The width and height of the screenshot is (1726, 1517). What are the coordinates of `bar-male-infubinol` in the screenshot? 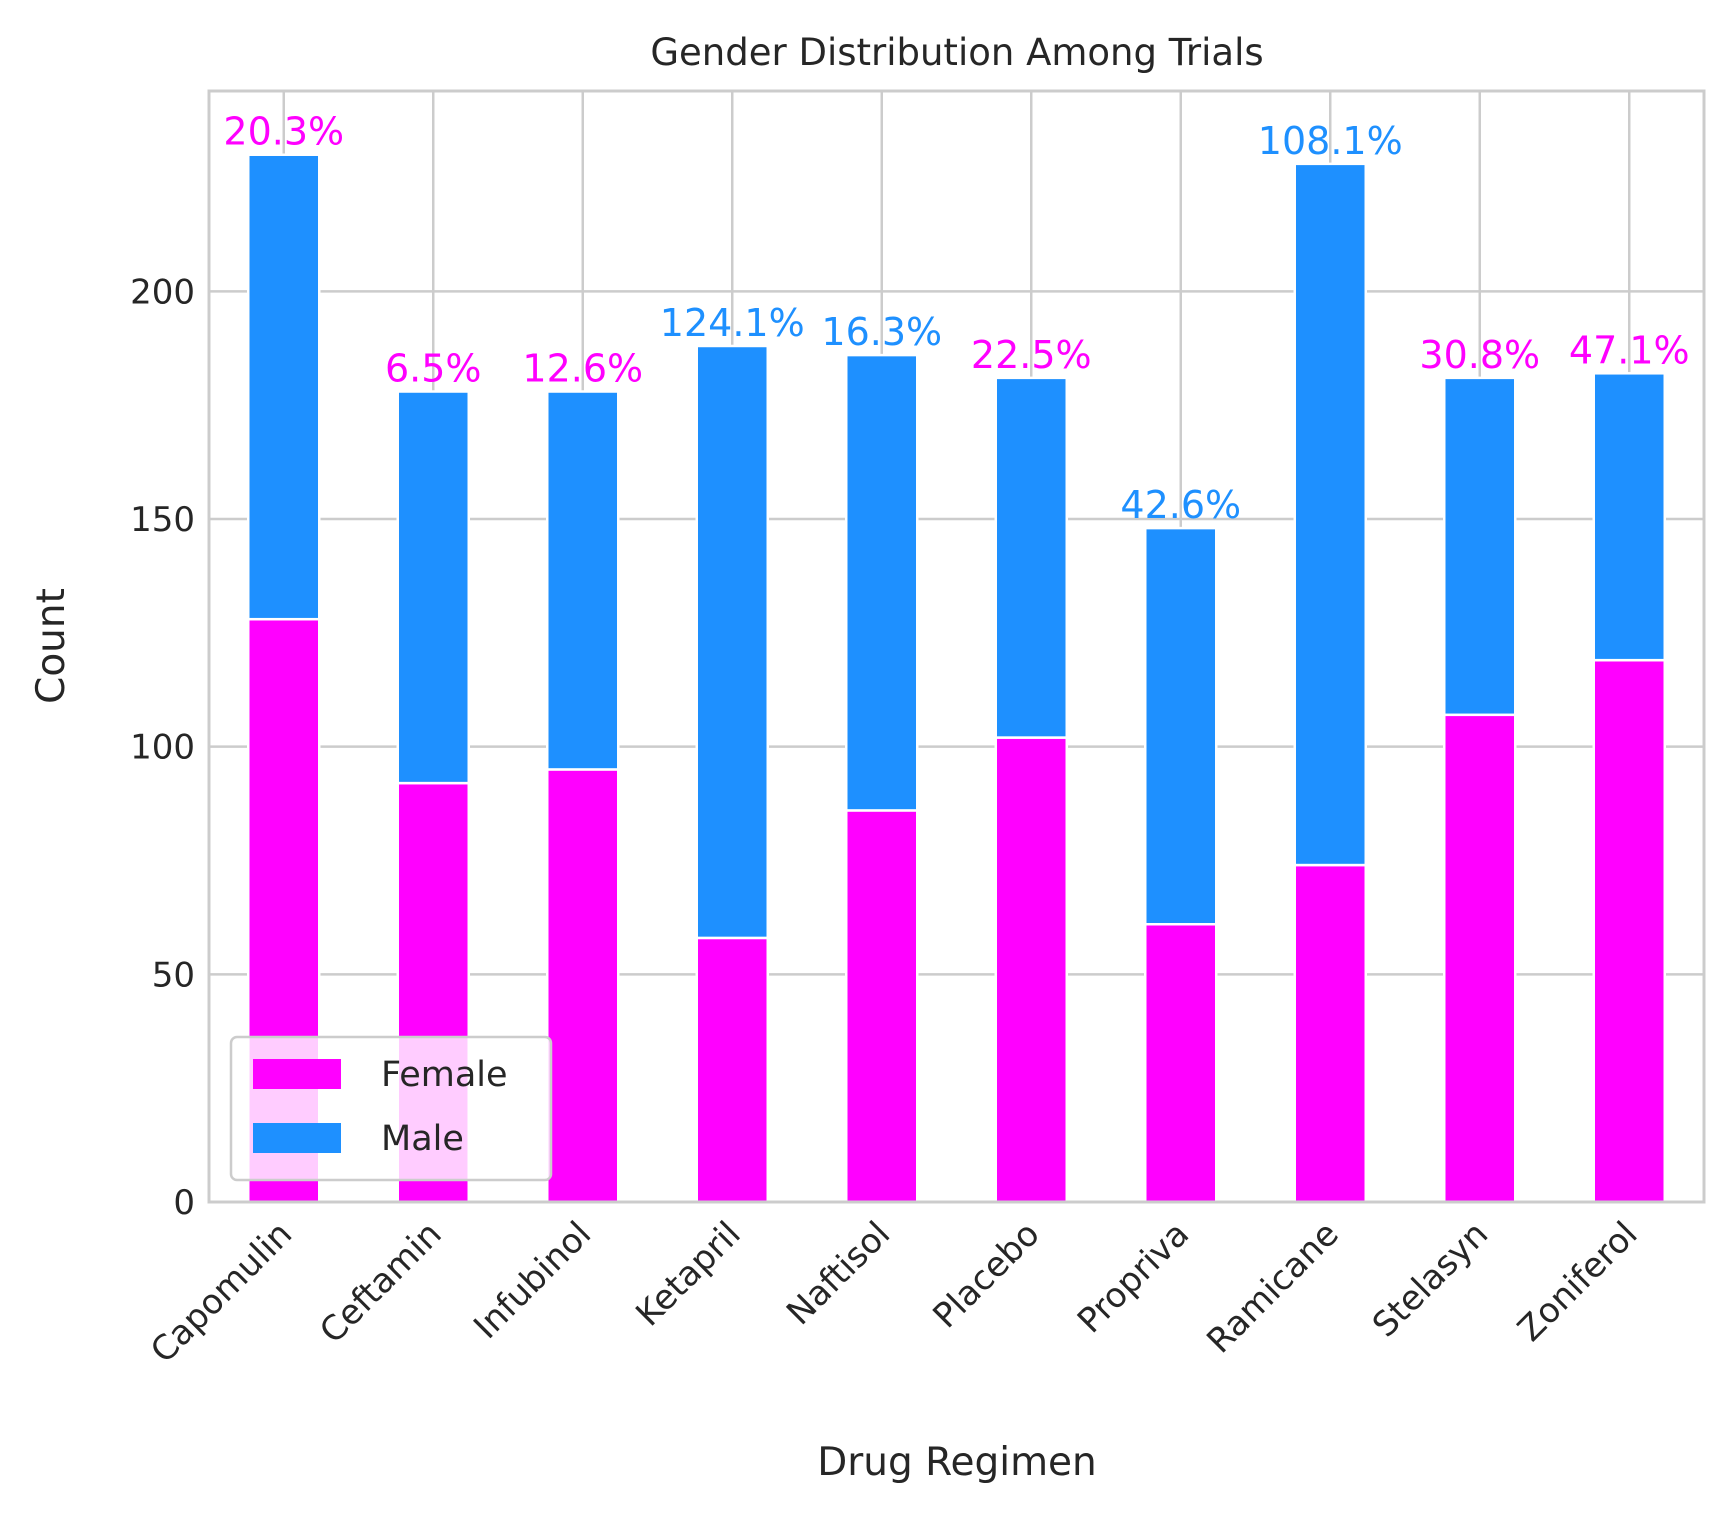 It's located at (582, 580).